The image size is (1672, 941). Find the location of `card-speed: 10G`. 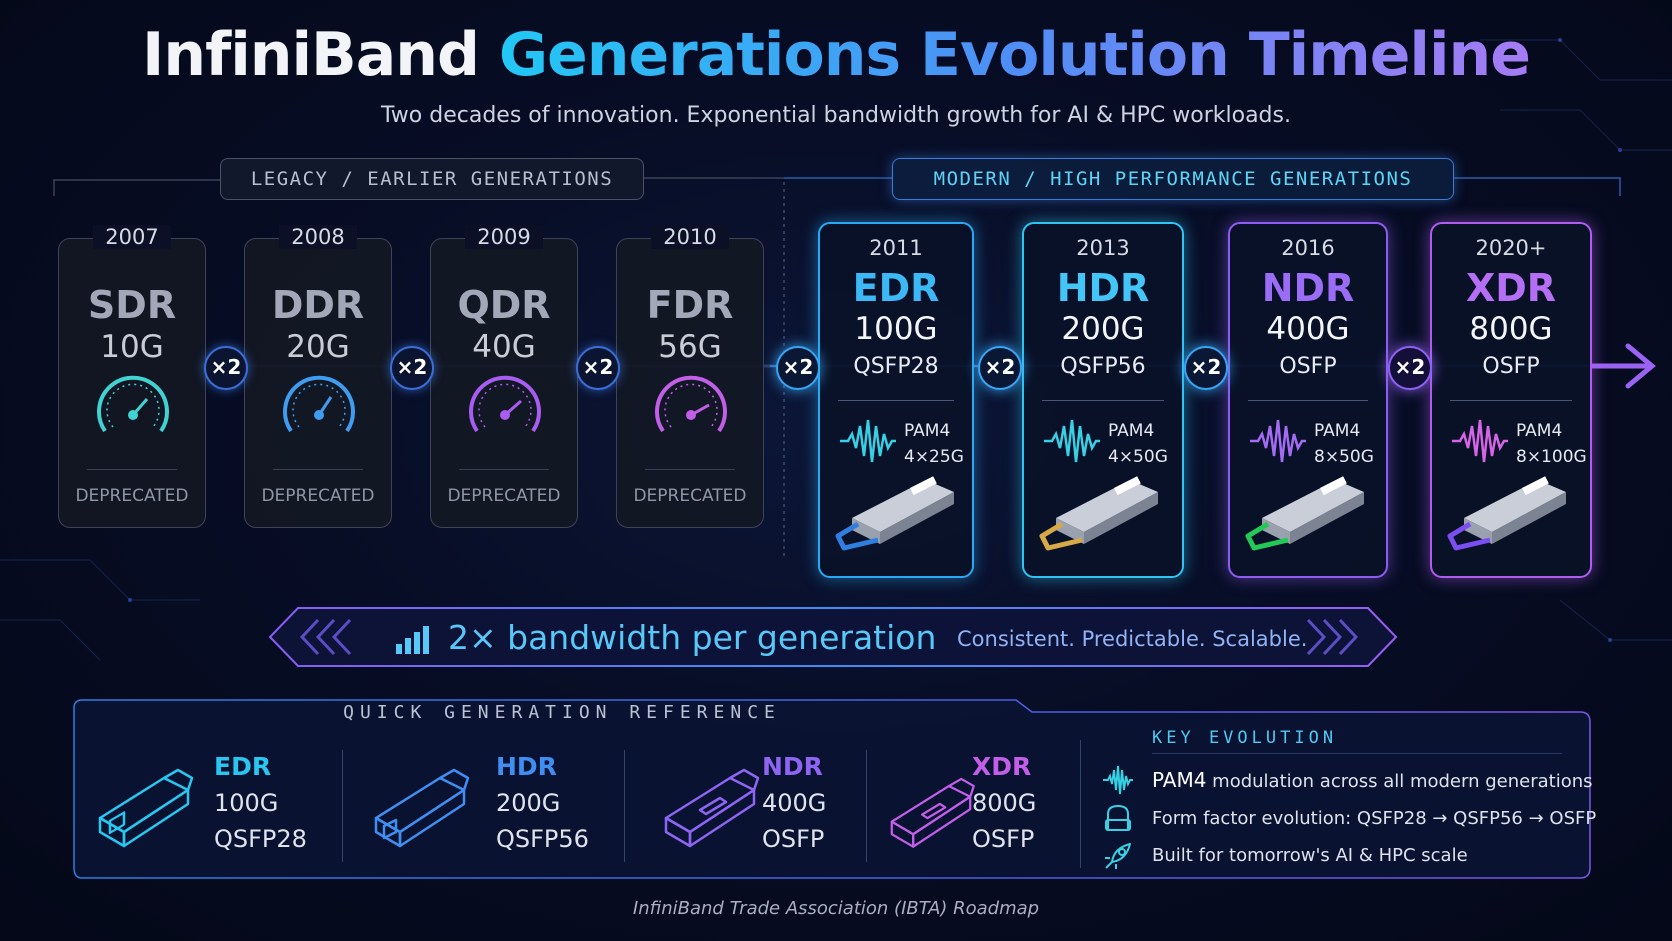

card-speed: 10G is located at coordinates (132, 347).